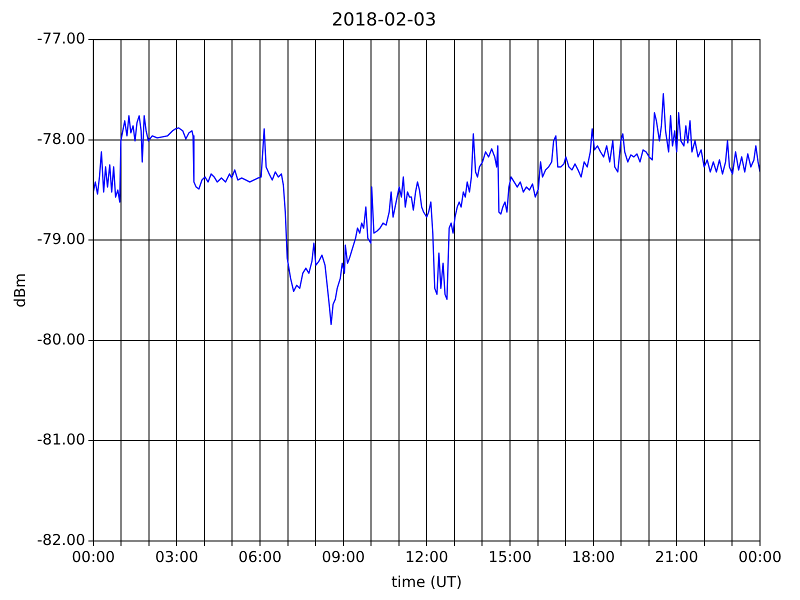 This screenshot has width=800, height=600. Describe the element at coordinates (61, 239) in the screenshot. I see `y-tick-label: -79.00` at that location.